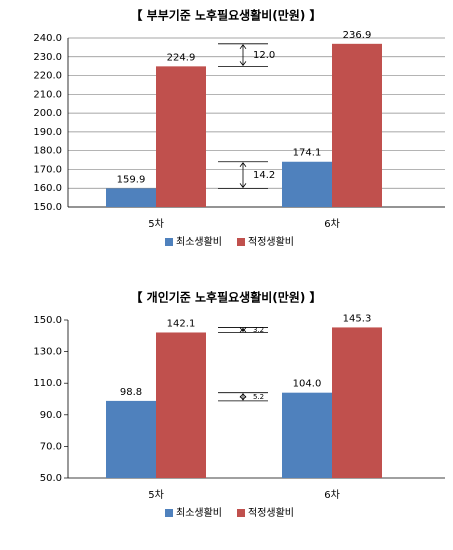 This screenshot has width=453, height=550. I want to click on chart-title: 【 개인기준 노후필요생활비(만원) 】, so click(225, 297).